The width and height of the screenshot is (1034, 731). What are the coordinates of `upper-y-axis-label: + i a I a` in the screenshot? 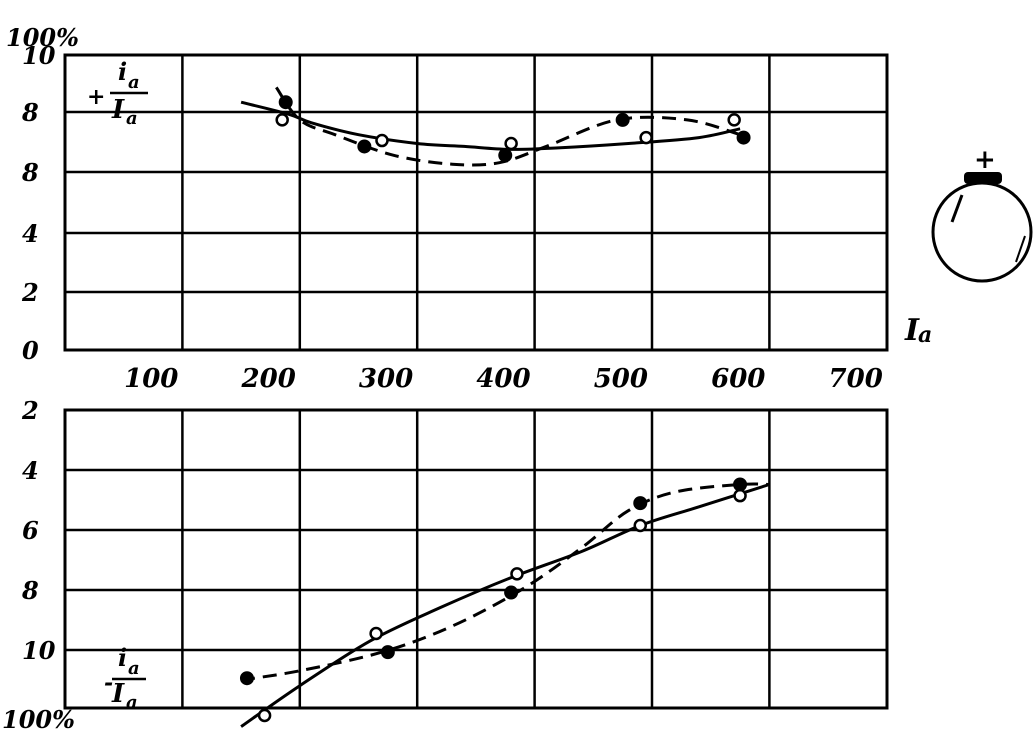 It's located at (117, 93).